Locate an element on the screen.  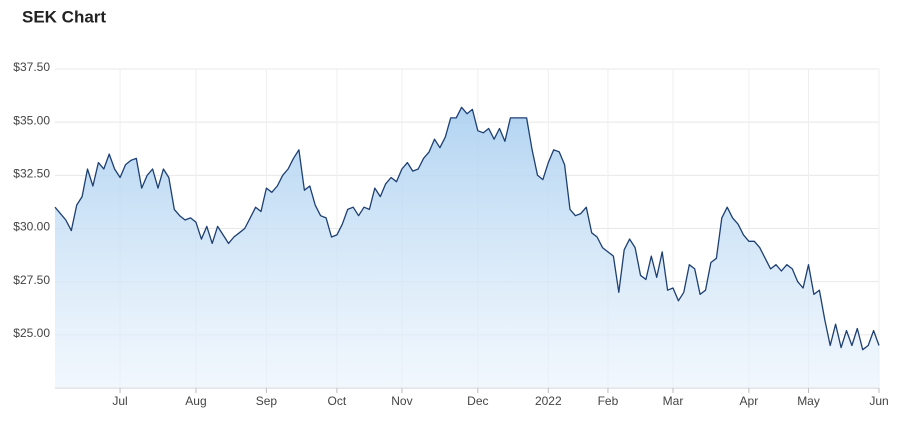
x-tick-label: Feb is located at coordinates (608, 401).